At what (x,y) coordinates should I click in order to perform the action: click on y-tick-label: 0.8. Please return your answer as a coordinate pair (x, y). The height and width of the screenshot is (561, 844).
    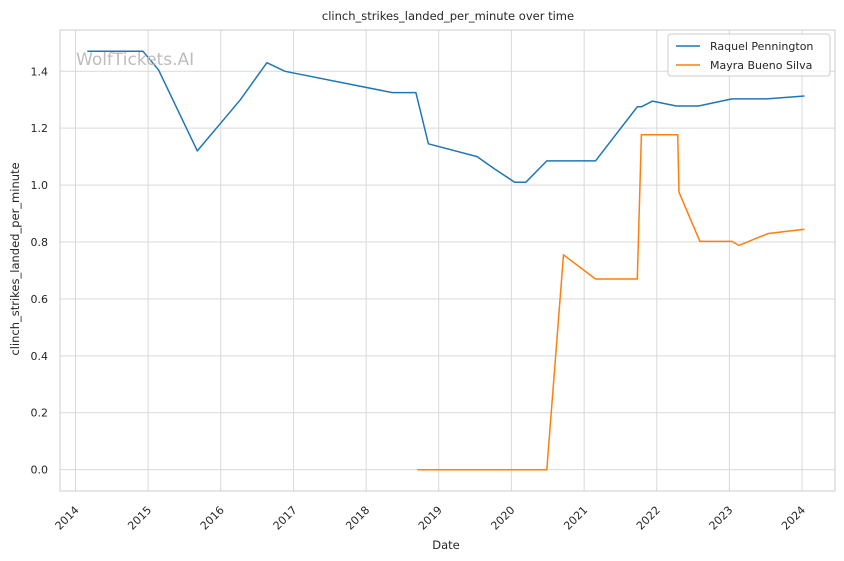
    Looking at the image, I should click on (40, 242).